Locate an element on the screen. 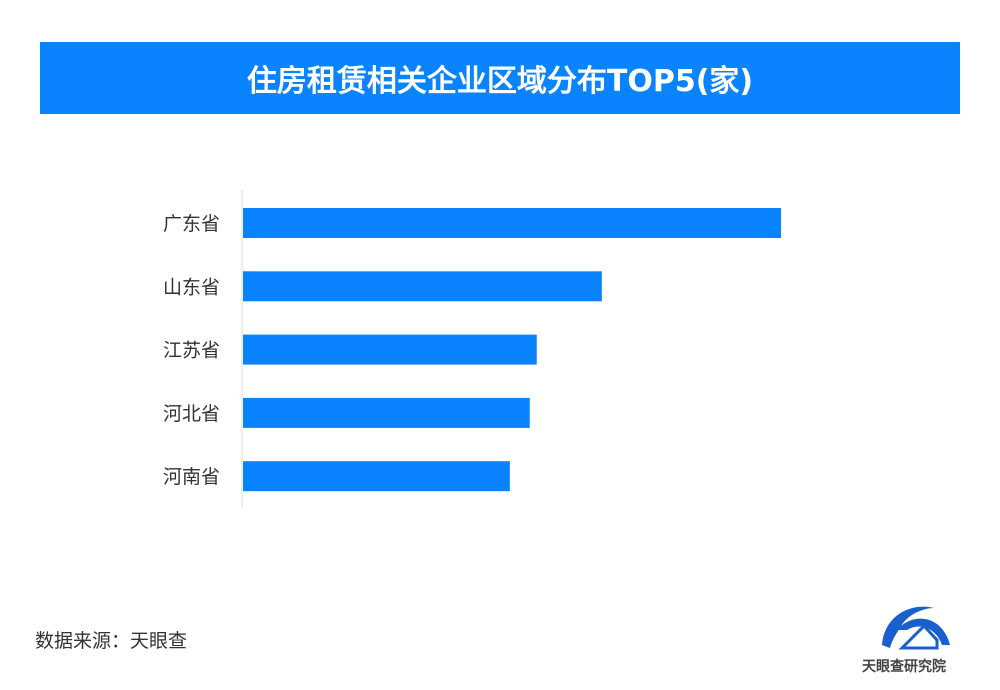 The width and height of the screenshot is (1000, 690). chart-title: 住房租赁相关企业区域分布TOP5(家) is located at coordinates (500, 78).